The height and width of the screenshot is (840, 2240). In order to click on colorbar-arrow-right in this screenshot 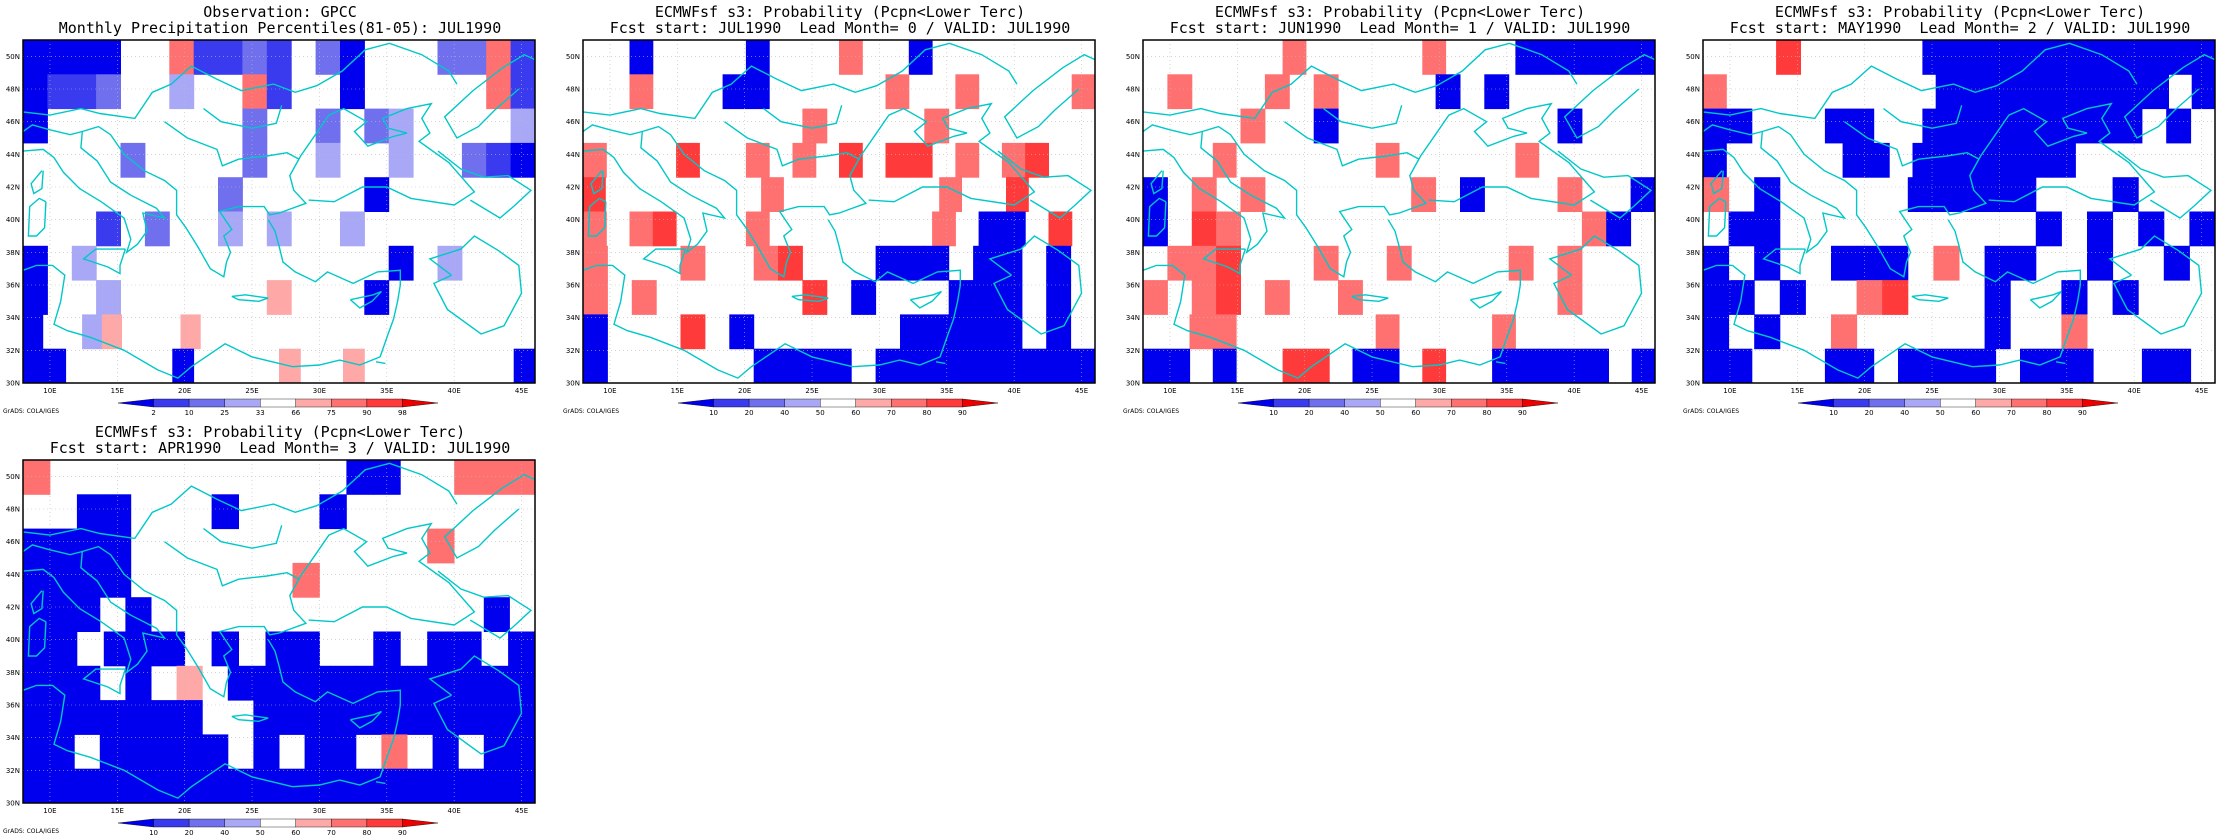, I will do `click(420, 823)`.